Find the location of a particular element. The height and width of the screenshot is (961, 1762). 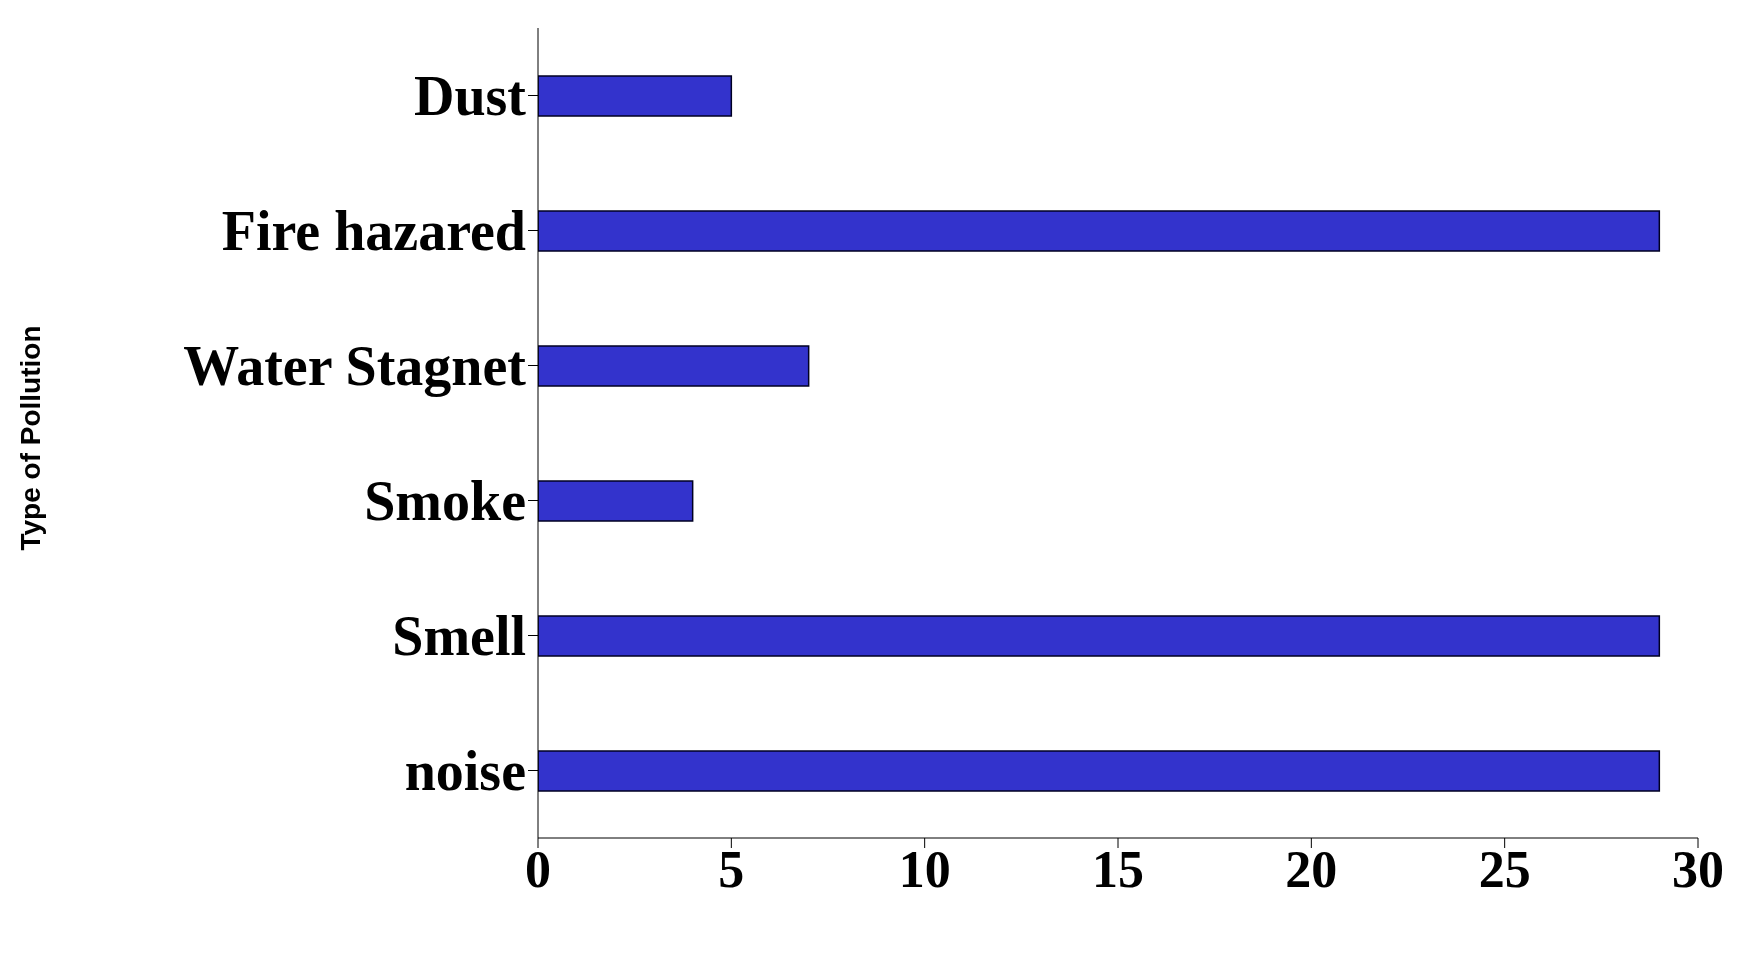

y-tick-label: Smoke is located at coordinates (445, 501).